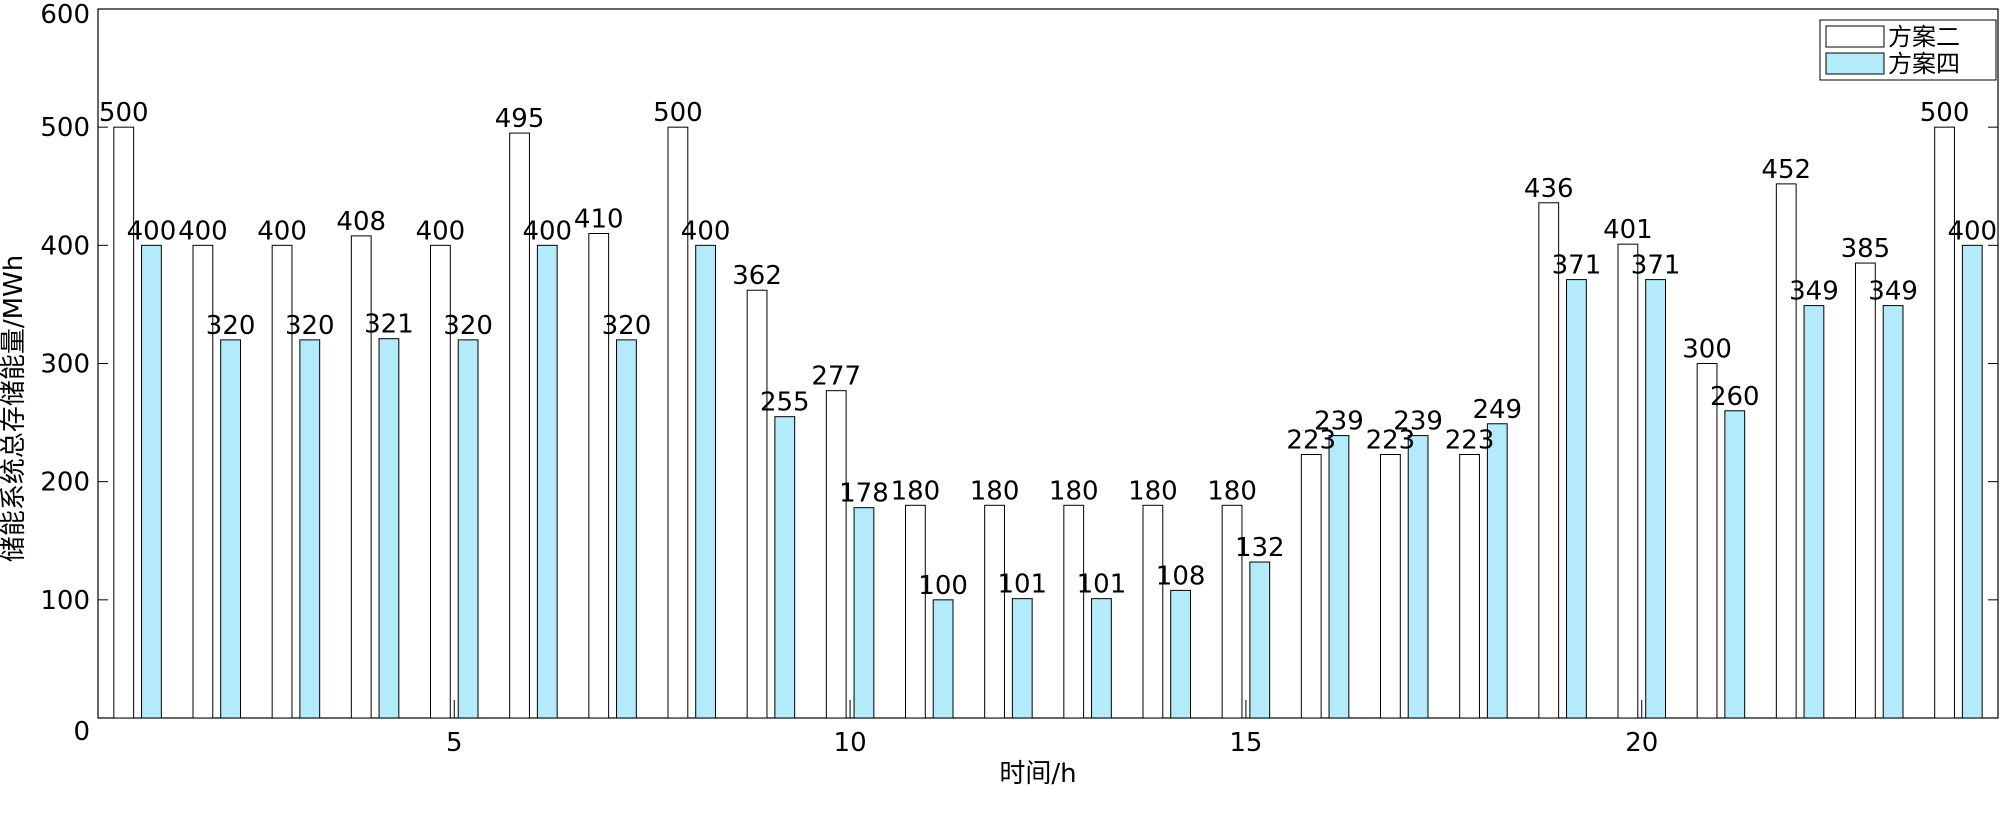 The image size is (2000, 825). What do you see at coordinates (65, 246) in the screenshot?
I see `y-tick-label: 400` at bounding box center [65, 246].